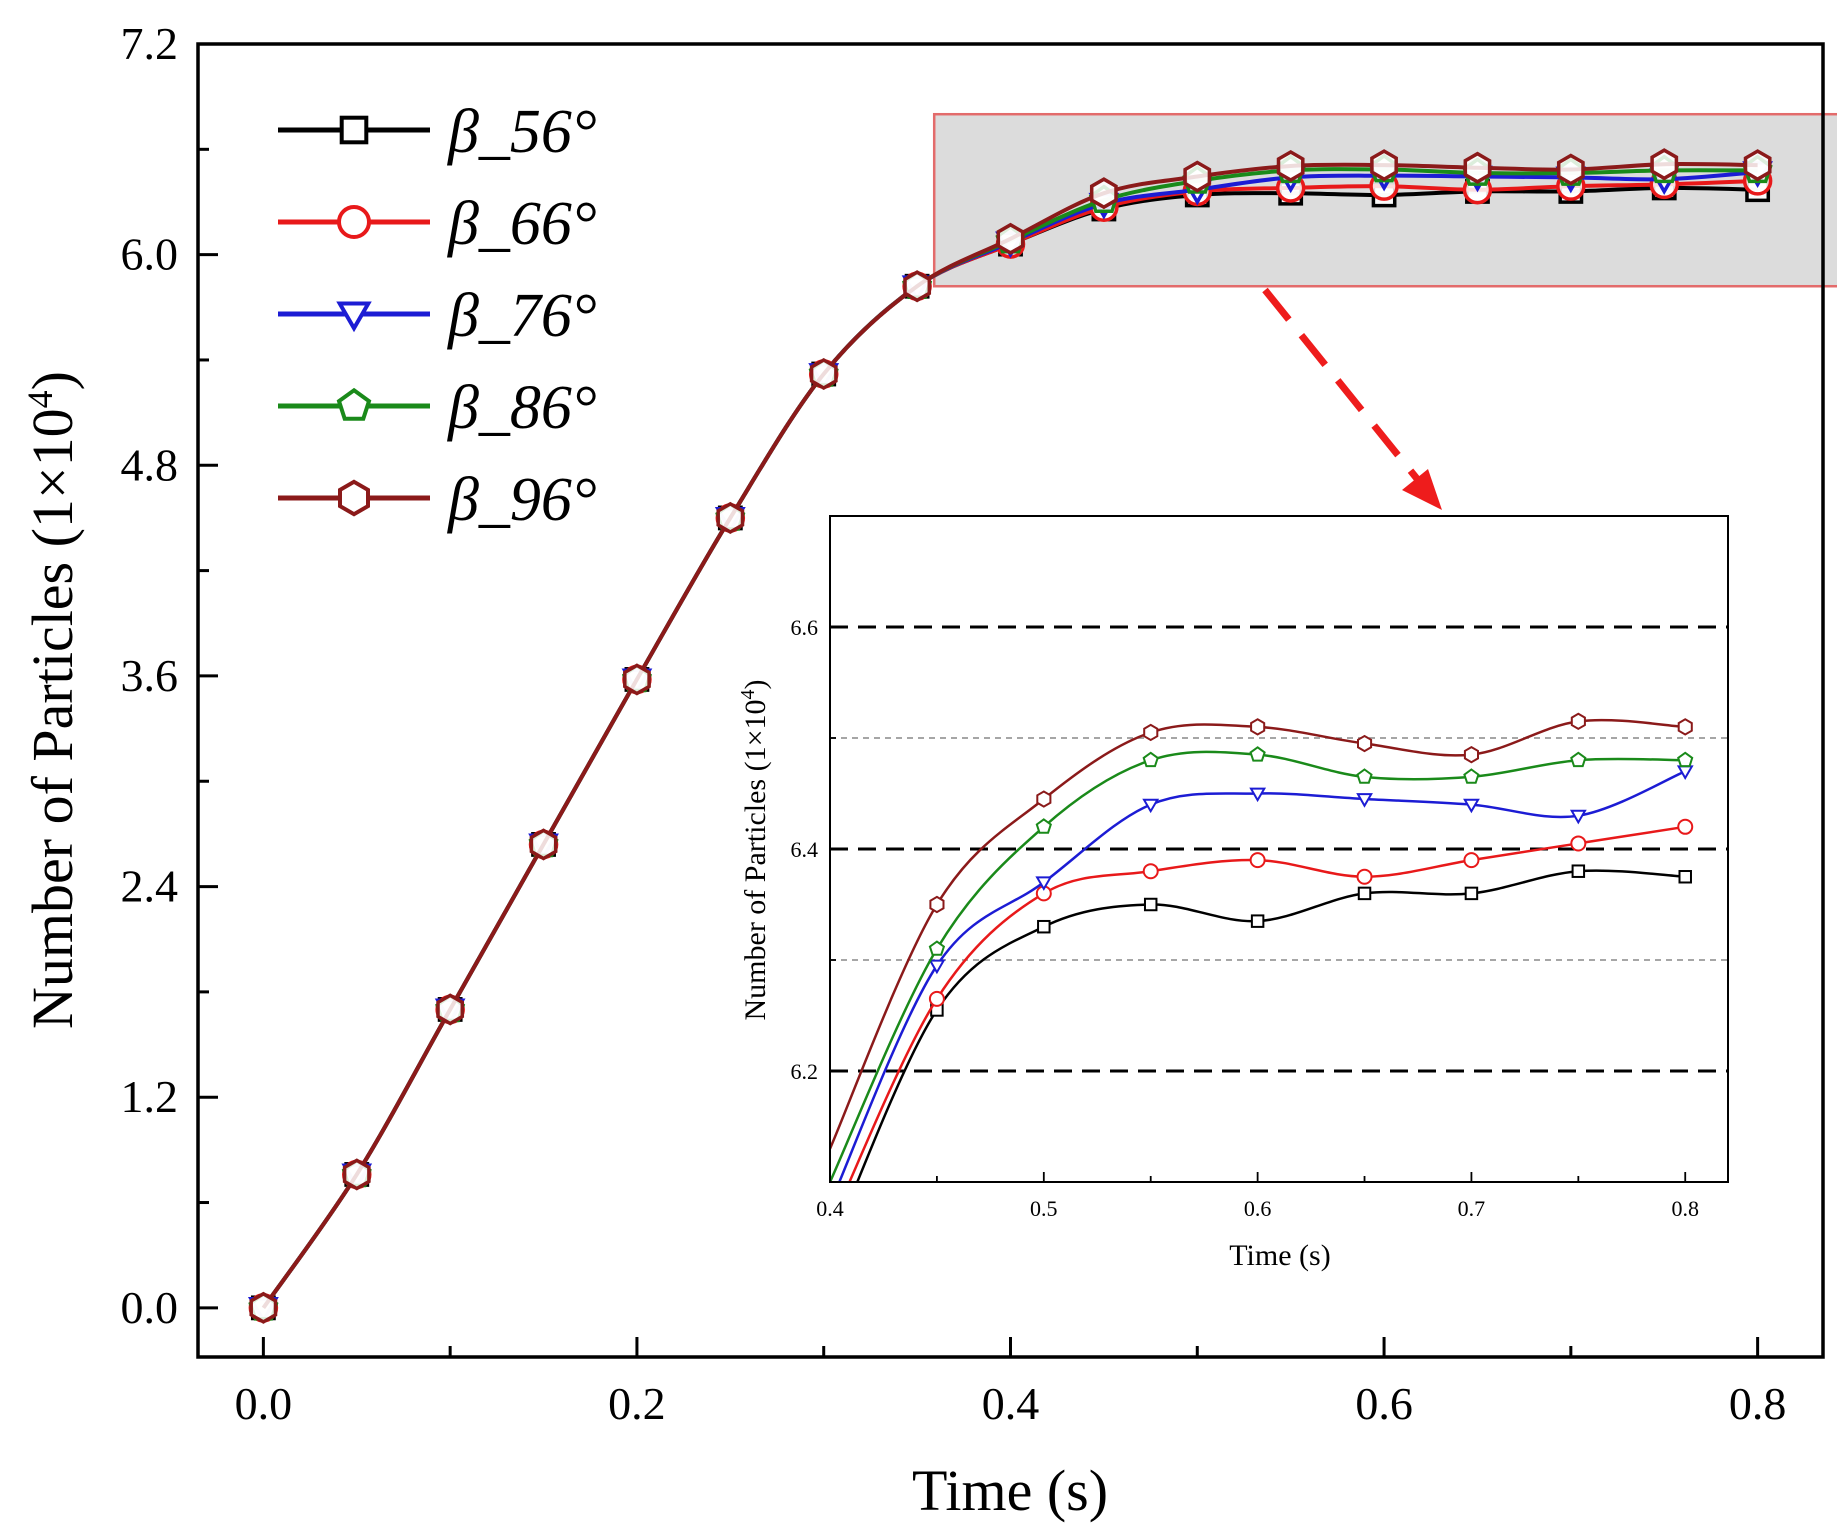 This screenshot has height=1528, width=1837. I want to click on inset-y-axis-title-suffix: ), so click(755, 684).